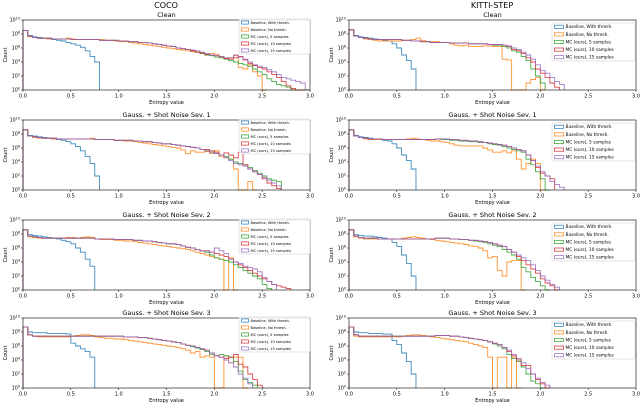 Image resolution: width=640 pixels, height=407 pixels. I want to click on y-tick-label: 10⁶, so click(16, 148).